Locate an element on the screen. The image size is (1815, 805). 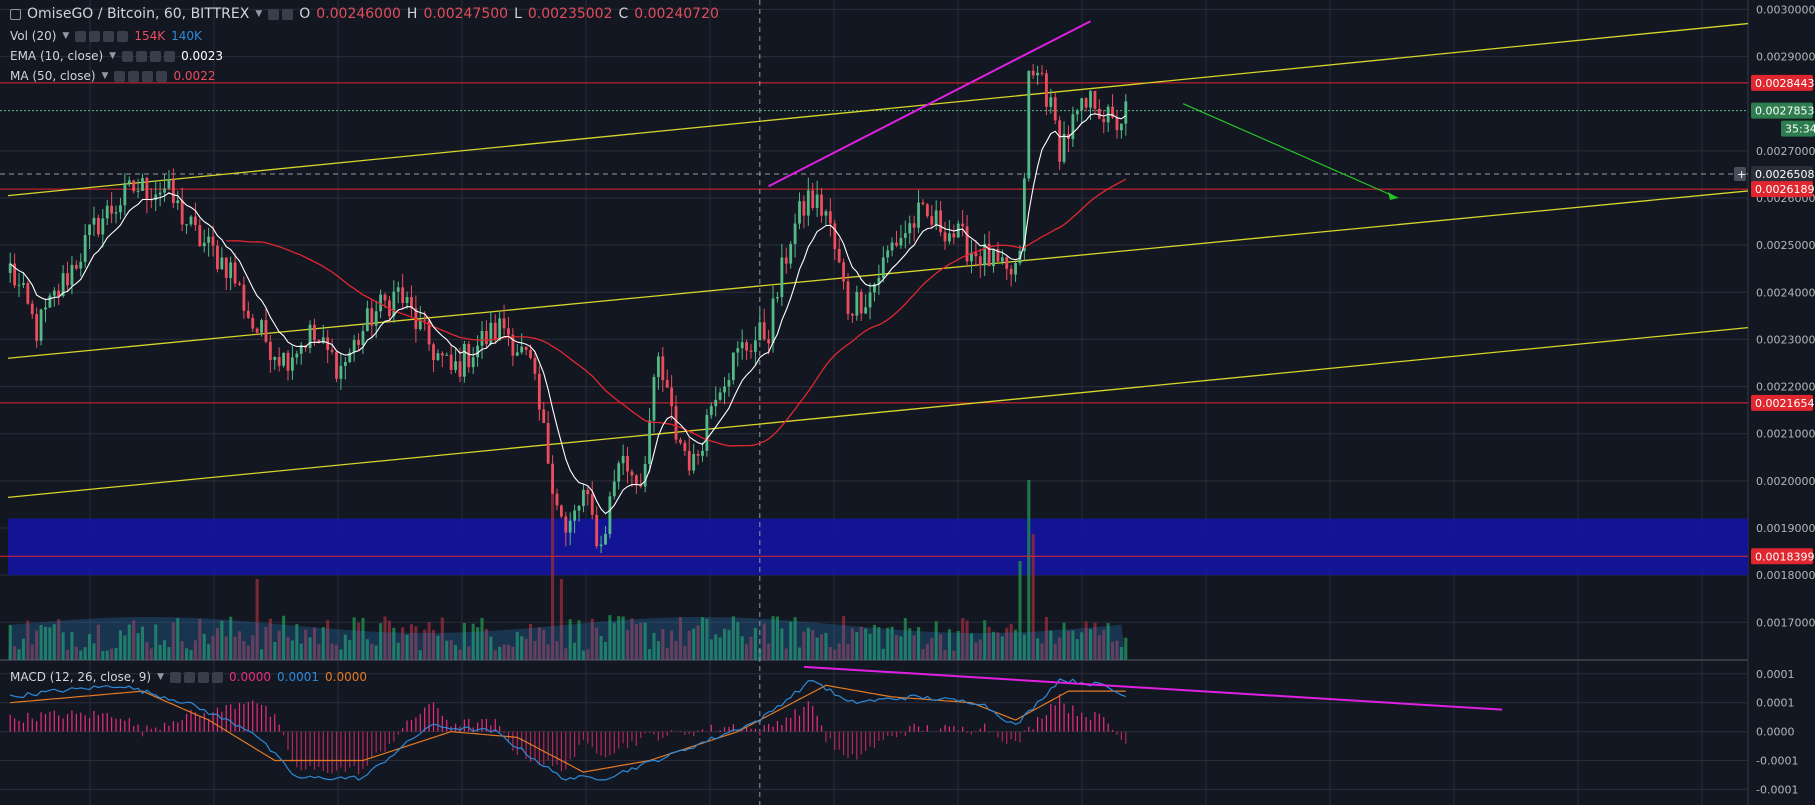
ema-controls is located at coordinates (149, 56).